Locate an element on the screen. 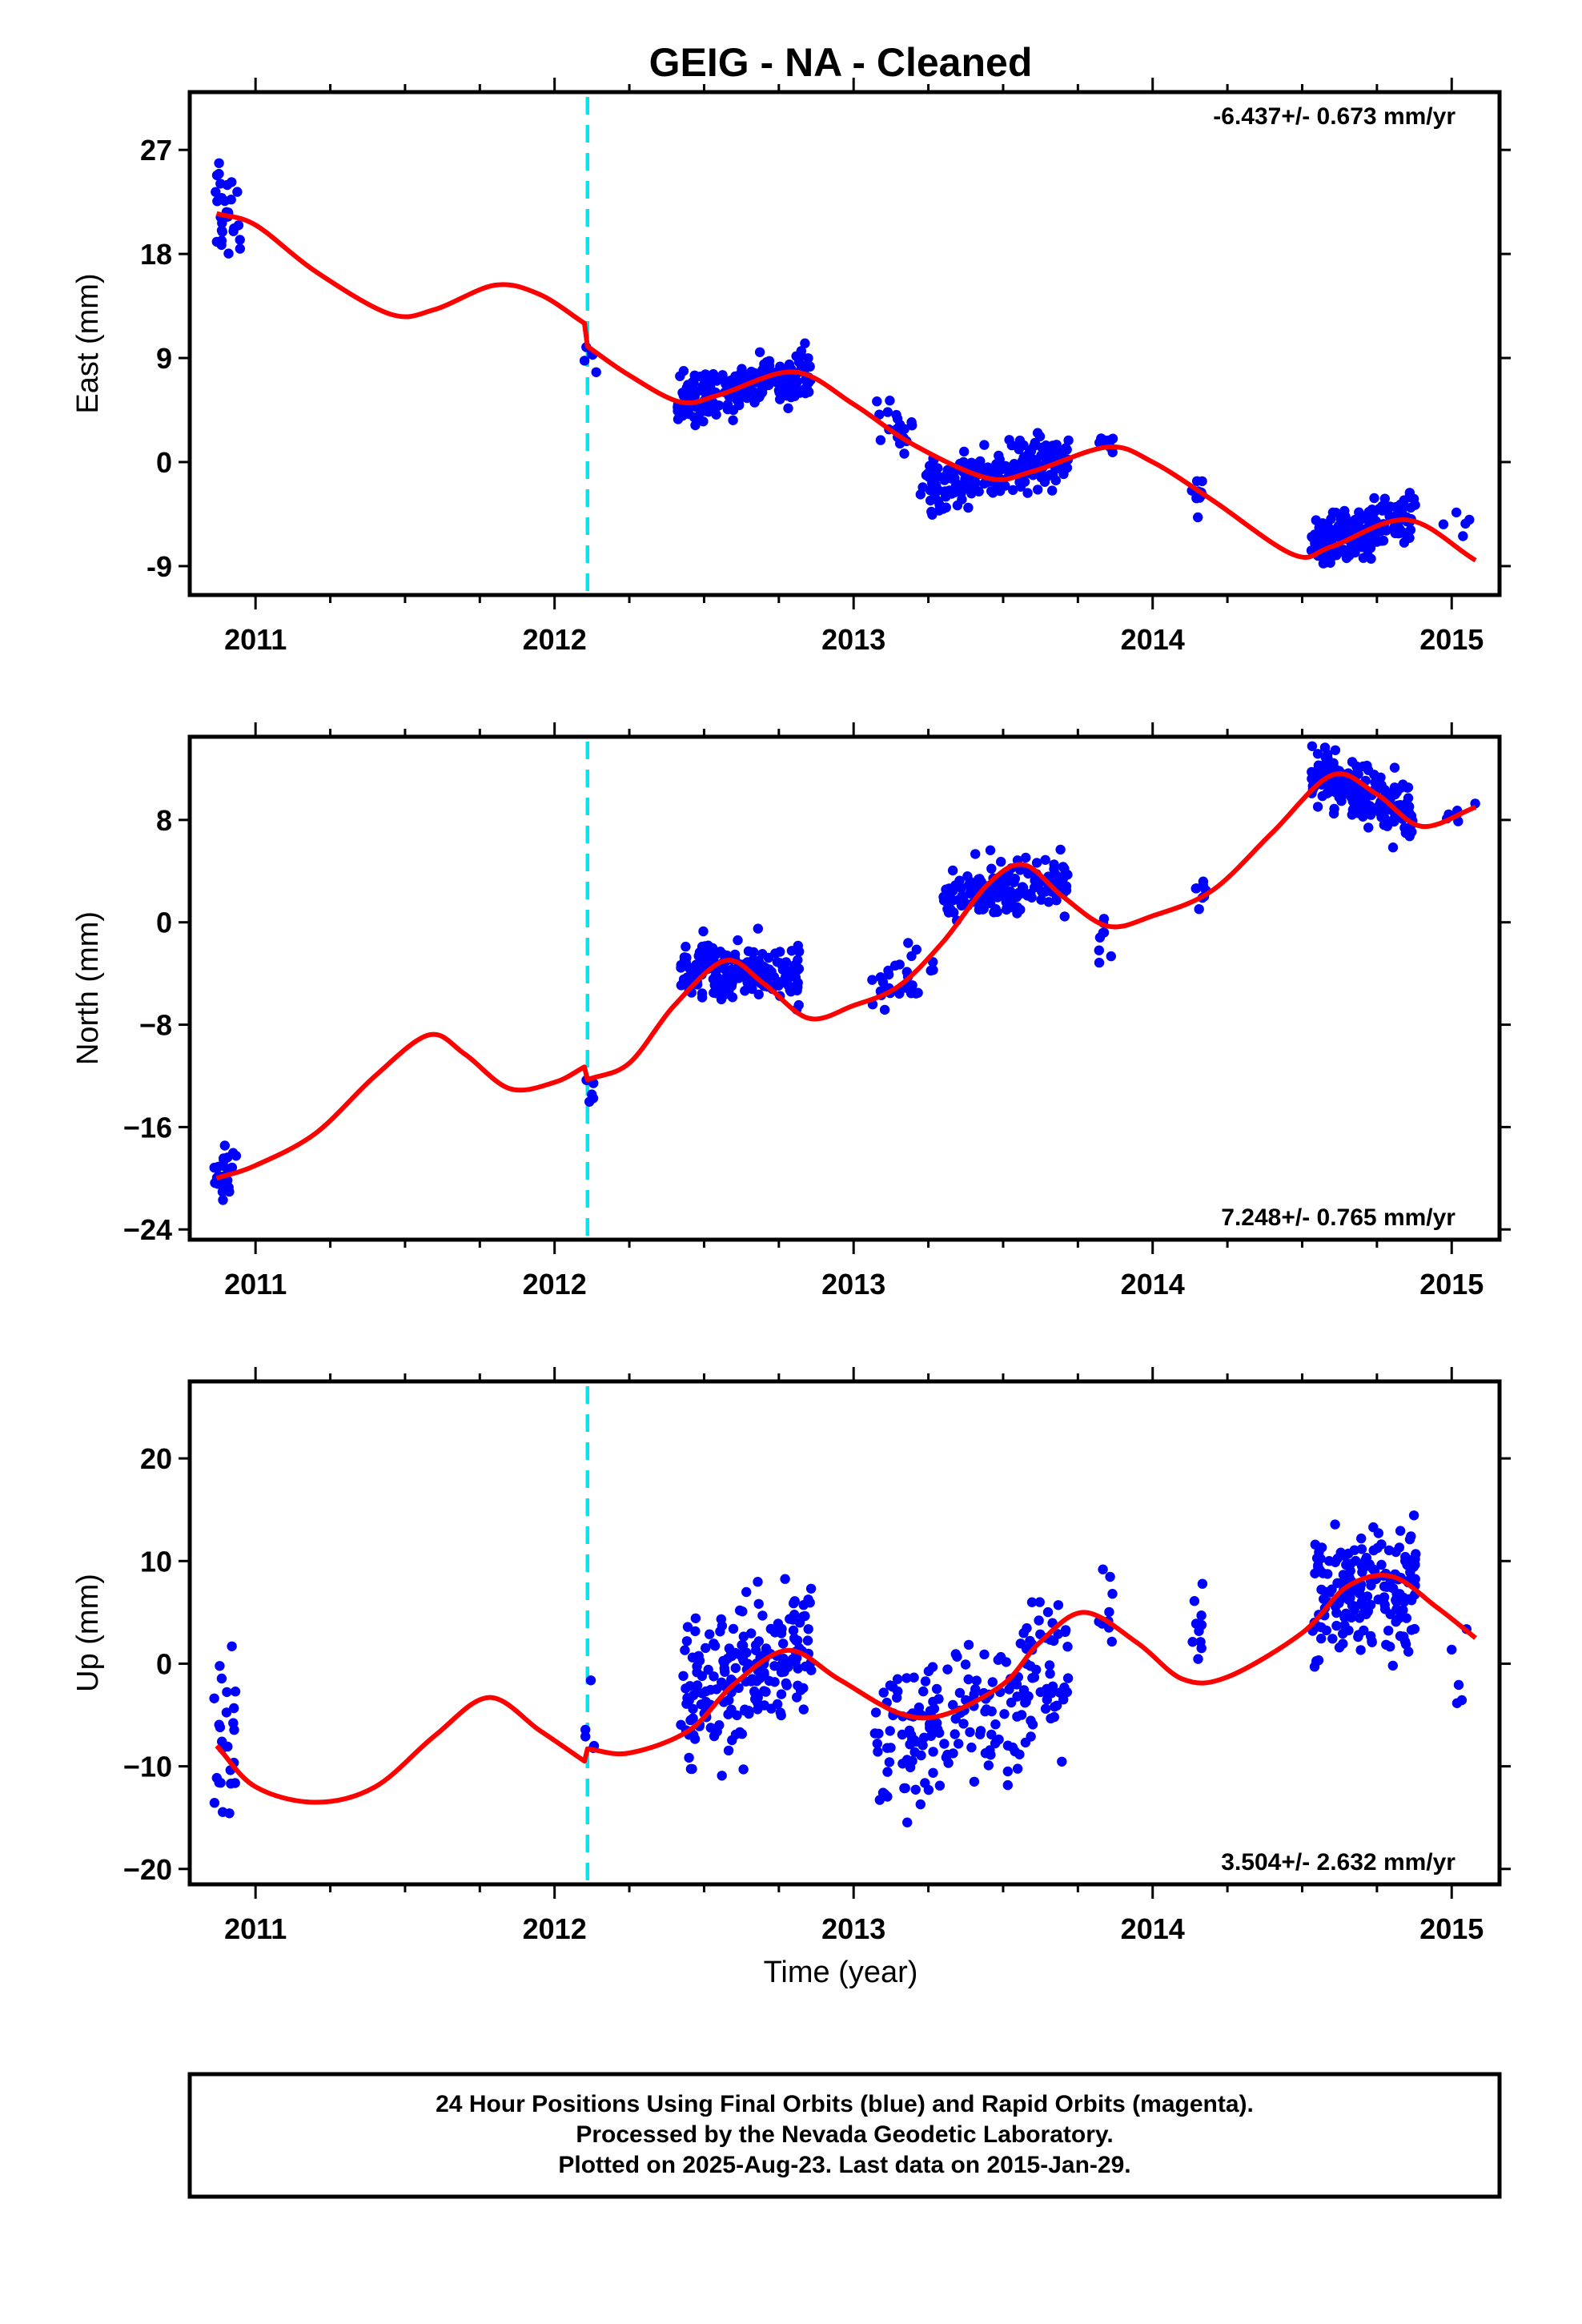 This screenshot has width=1582, height=2324. y-axis-label: North (mm) is located at coordinates (88, 988).